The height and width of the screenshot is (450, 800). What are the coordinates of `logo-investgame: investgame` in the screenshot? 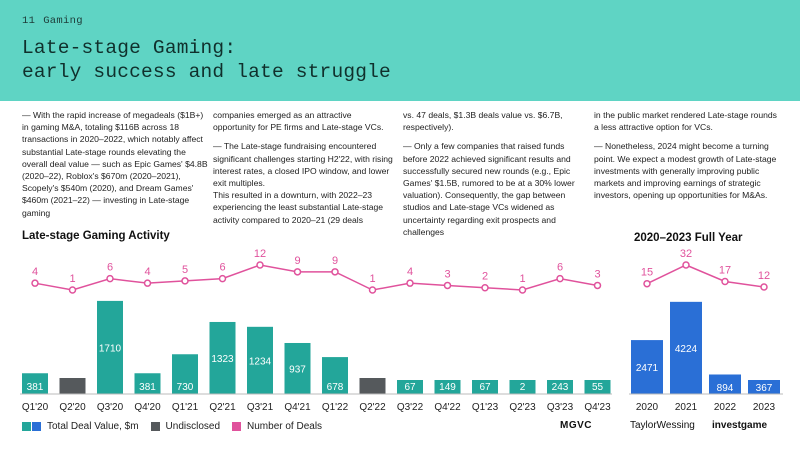 It's located at (740, 425).